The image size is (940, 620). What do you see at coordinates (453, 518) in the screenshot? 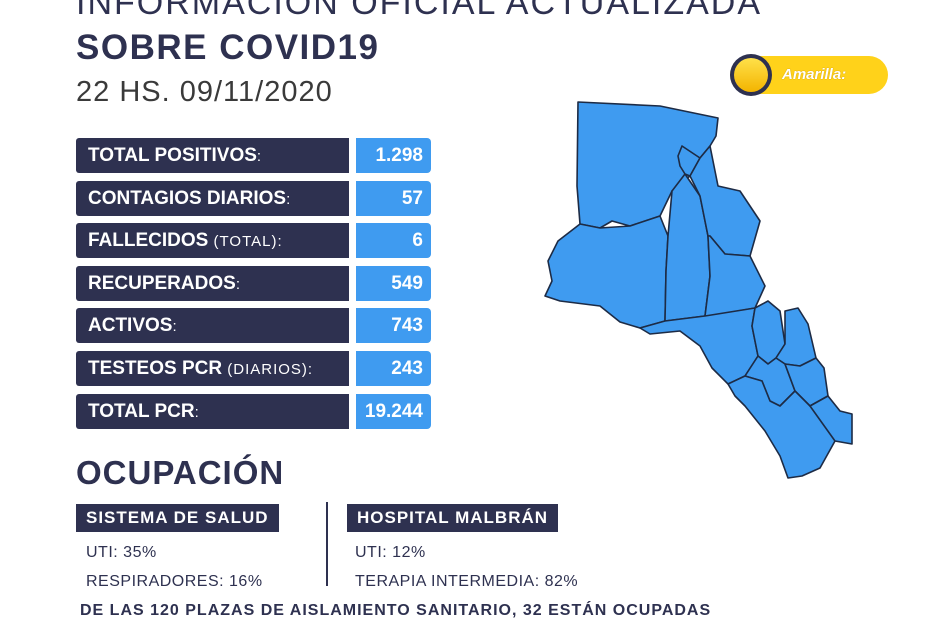
I see `hospital-heading: HOSPITAL MALBRÁN` at bounding box center [453, 518].